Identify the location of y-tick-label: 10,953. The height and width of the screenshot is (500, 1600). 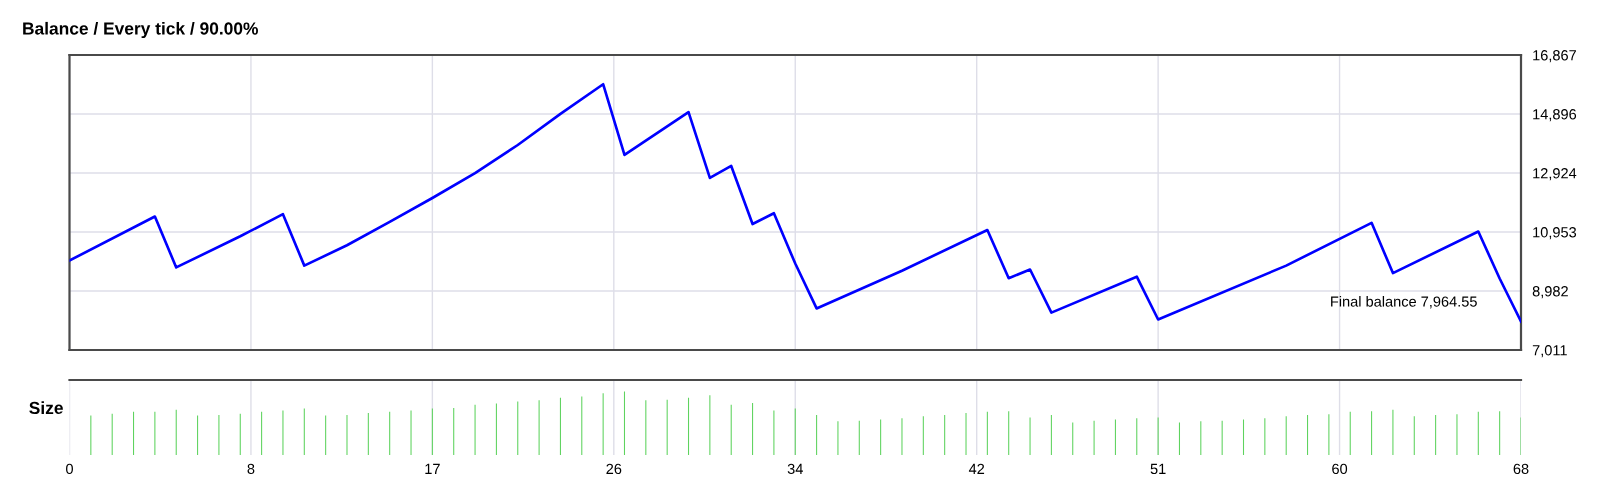
(1555, 233).